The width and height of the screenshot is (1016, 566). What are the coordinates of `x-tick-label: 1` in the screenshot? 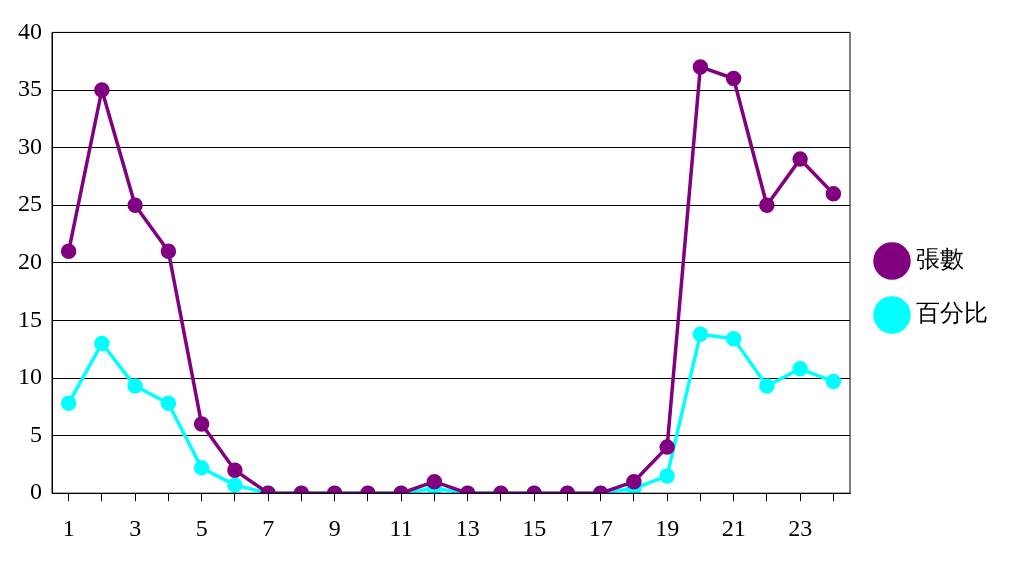 It's located at (68, 527).